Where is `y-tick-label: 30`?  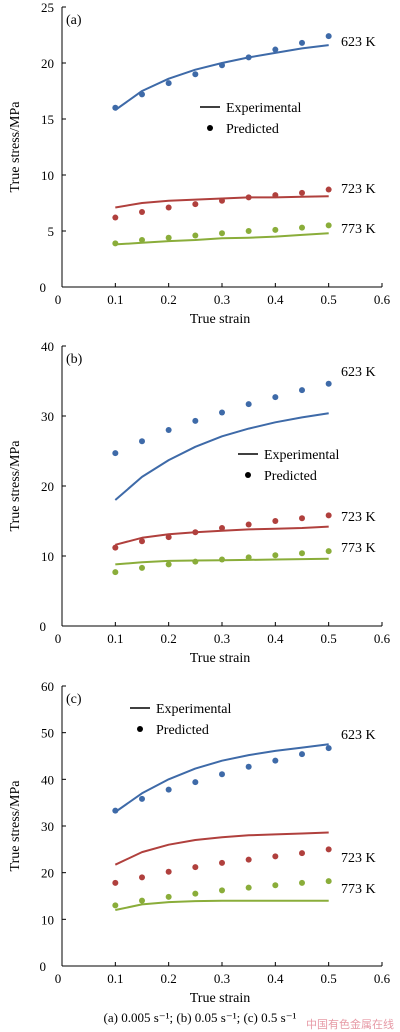 y-tick-label: 30 is located at coordinates (47, 416).